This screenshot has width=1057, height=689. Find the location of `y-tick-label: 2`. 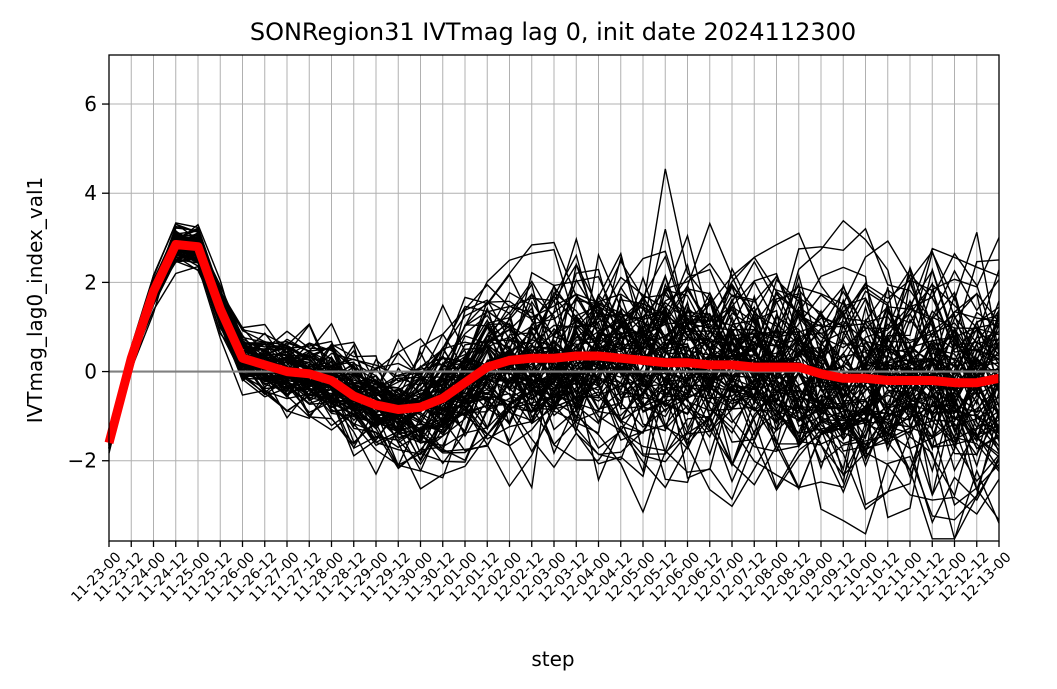

y-tick-label: 2 is located at coordinates (90, 282).